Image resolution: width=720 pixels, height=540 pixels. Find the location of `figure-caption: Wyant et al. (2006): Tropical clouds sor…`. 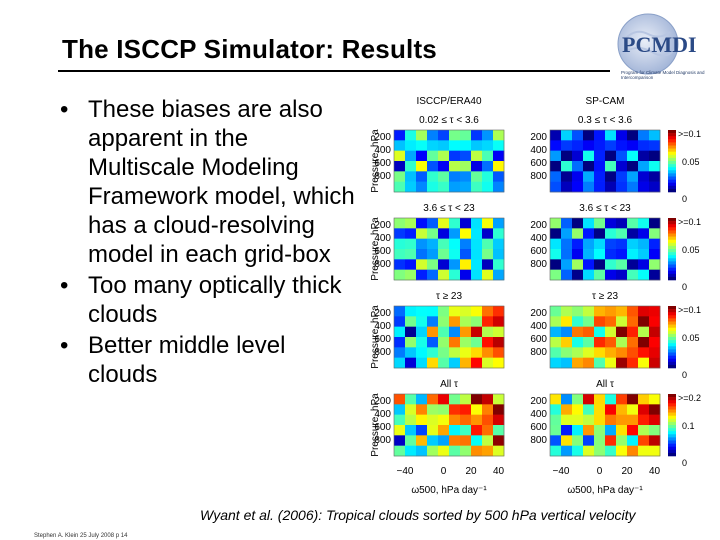

figure-caption: Wyant et al. (2006): Tropical clouds sor… is located at coordinates (418, 515).